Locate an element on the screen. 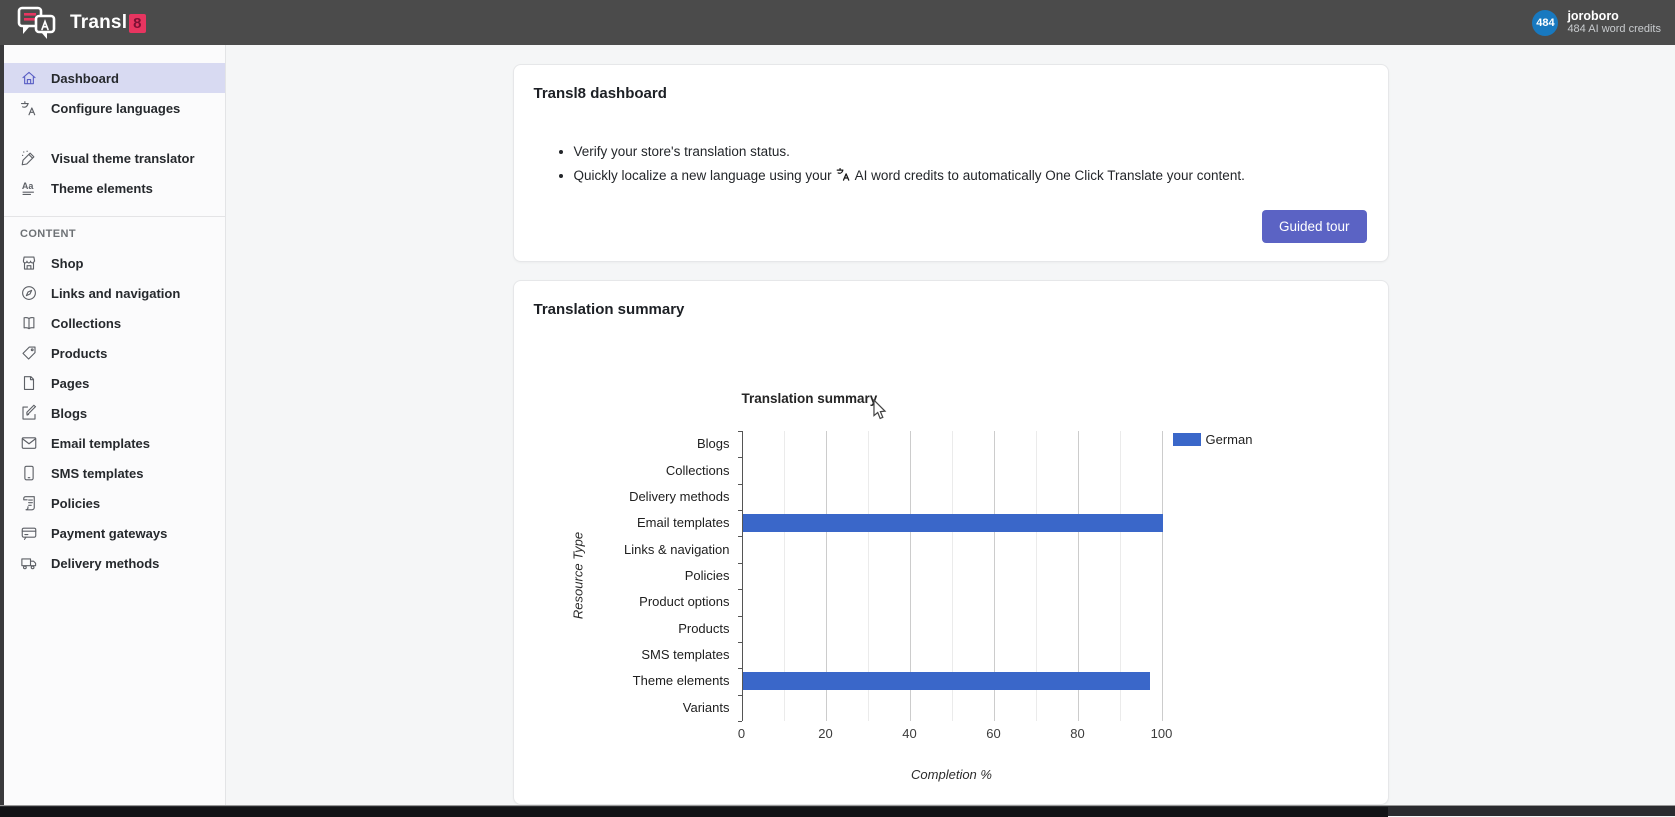 This screenshot has width=1675, height=817. sidebar-item-label: Products is located at coordinates (79, 353).